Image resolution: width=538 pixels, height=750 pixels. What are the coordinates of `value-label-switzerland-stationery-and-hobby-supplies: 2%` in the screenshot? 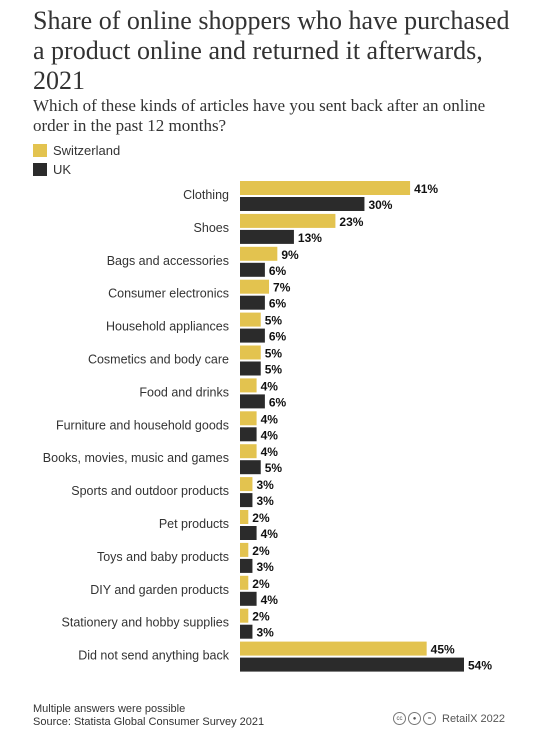 It's located at (261, 617).